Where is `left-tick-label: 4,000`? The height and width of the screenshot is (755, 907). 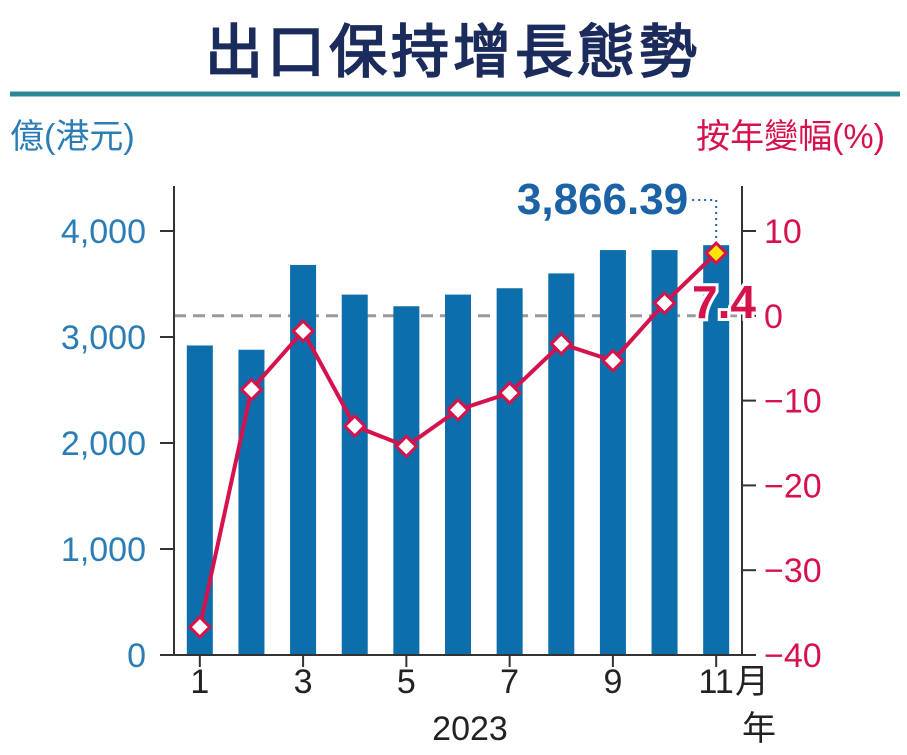
left-tick-label: 4,000 is located at coordinates (103, 232).